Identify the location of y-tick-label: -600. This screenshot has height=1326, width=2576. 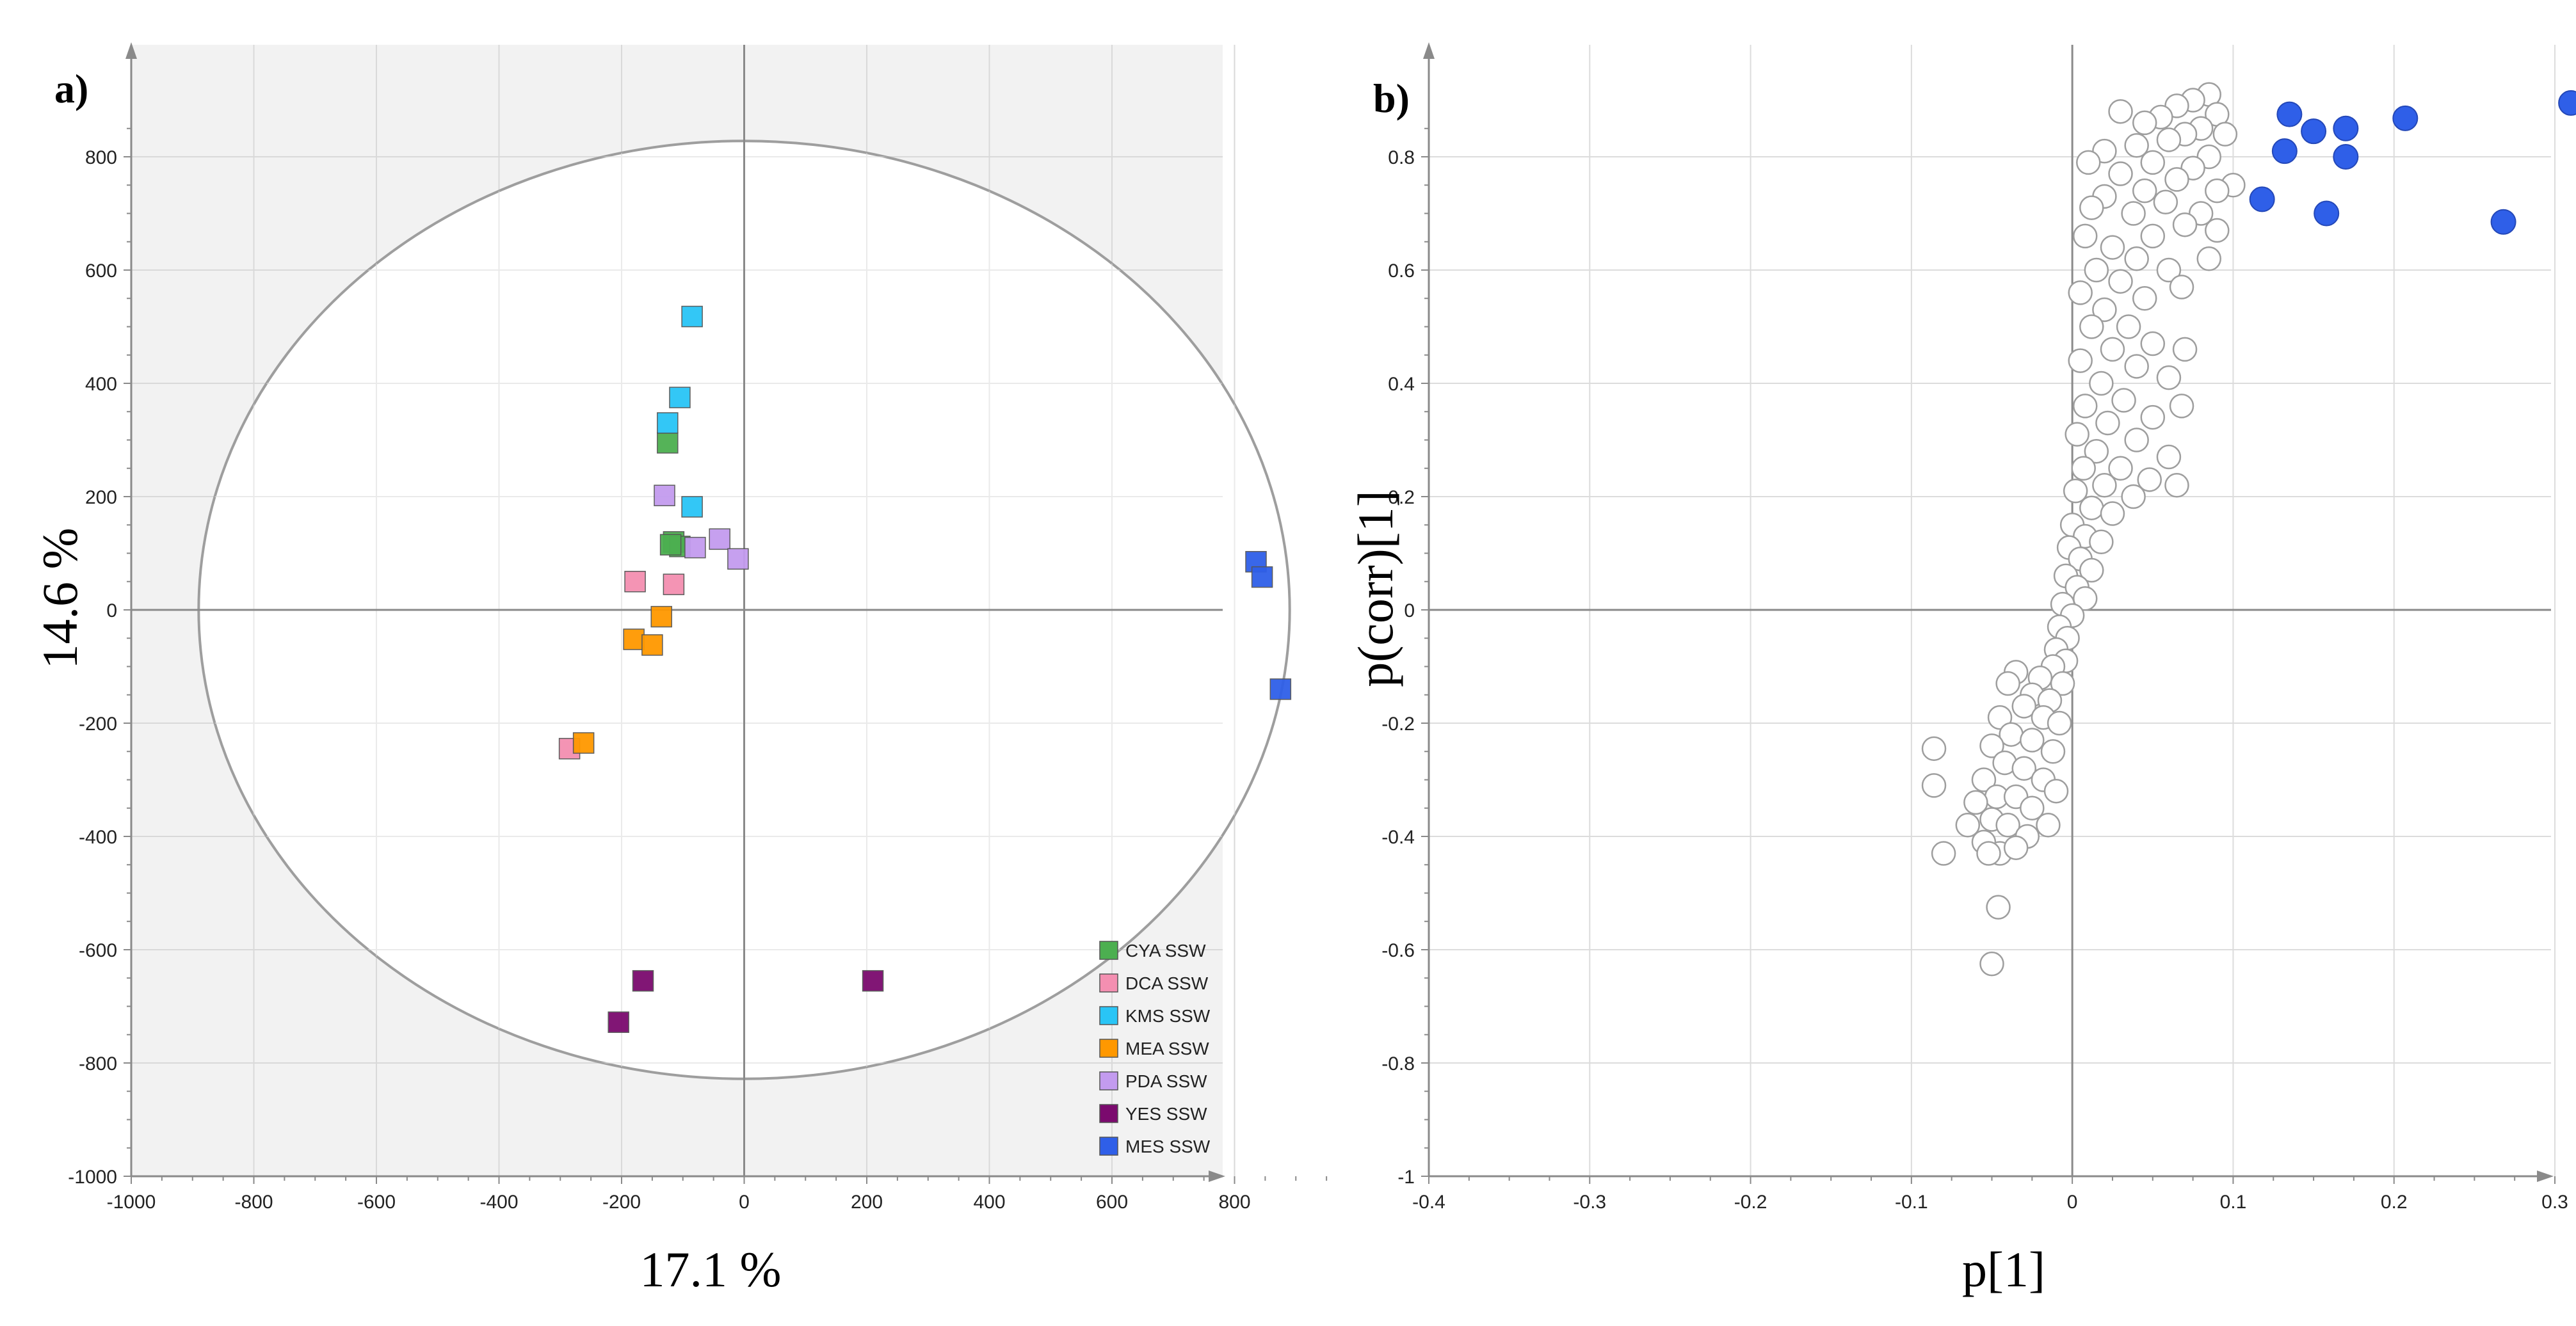
(98, 950).